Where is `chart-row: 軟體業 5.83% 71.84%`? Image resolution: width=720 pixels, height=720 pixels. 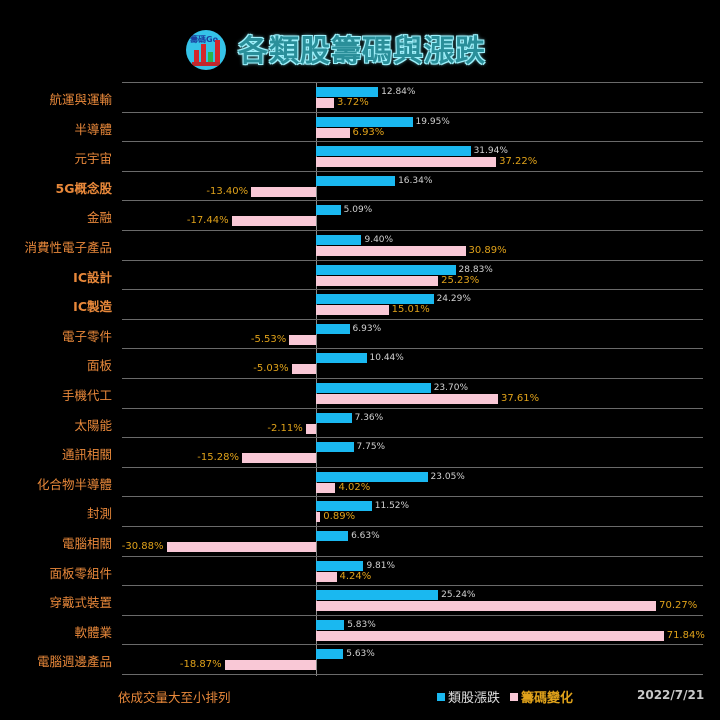 chart-row: 軟體業 5.83% 71.84% is located at coordinates (360, 630).